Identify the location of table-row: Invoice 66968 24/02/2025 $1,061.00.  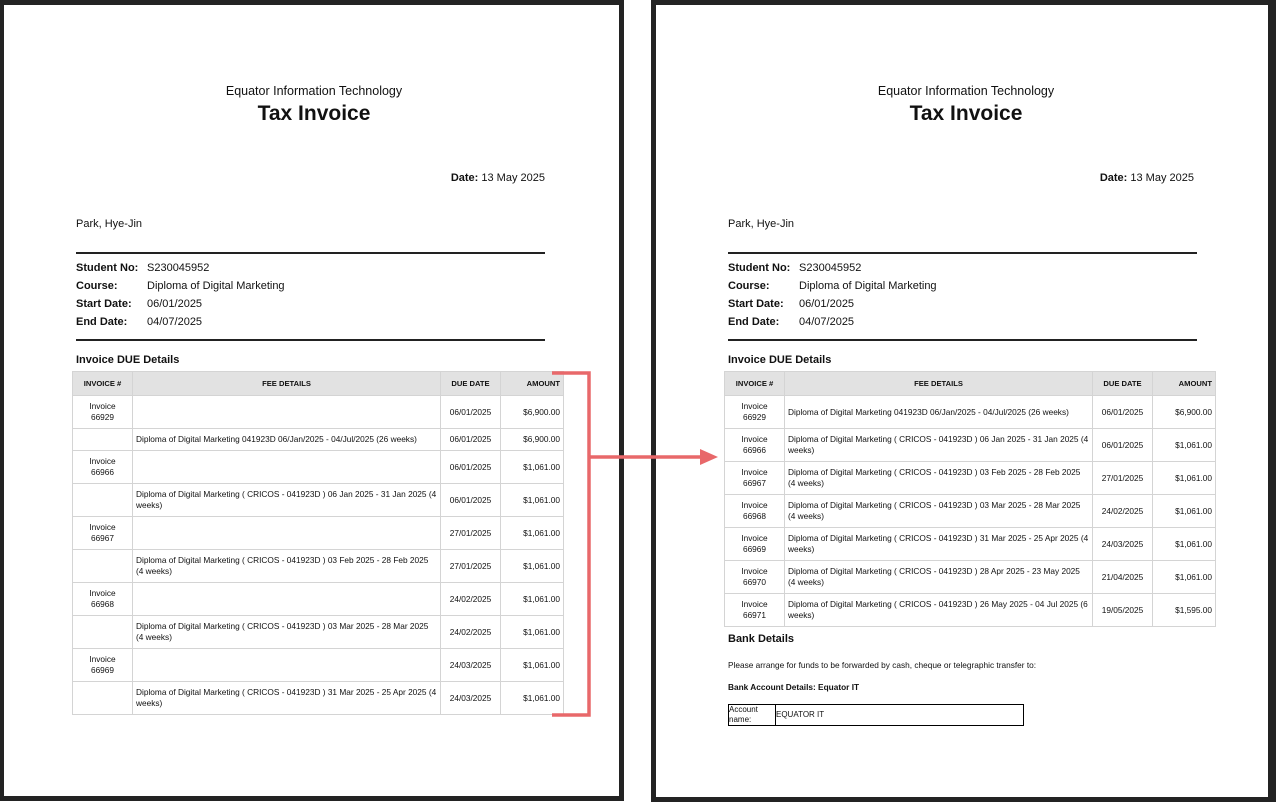
(318, 599).